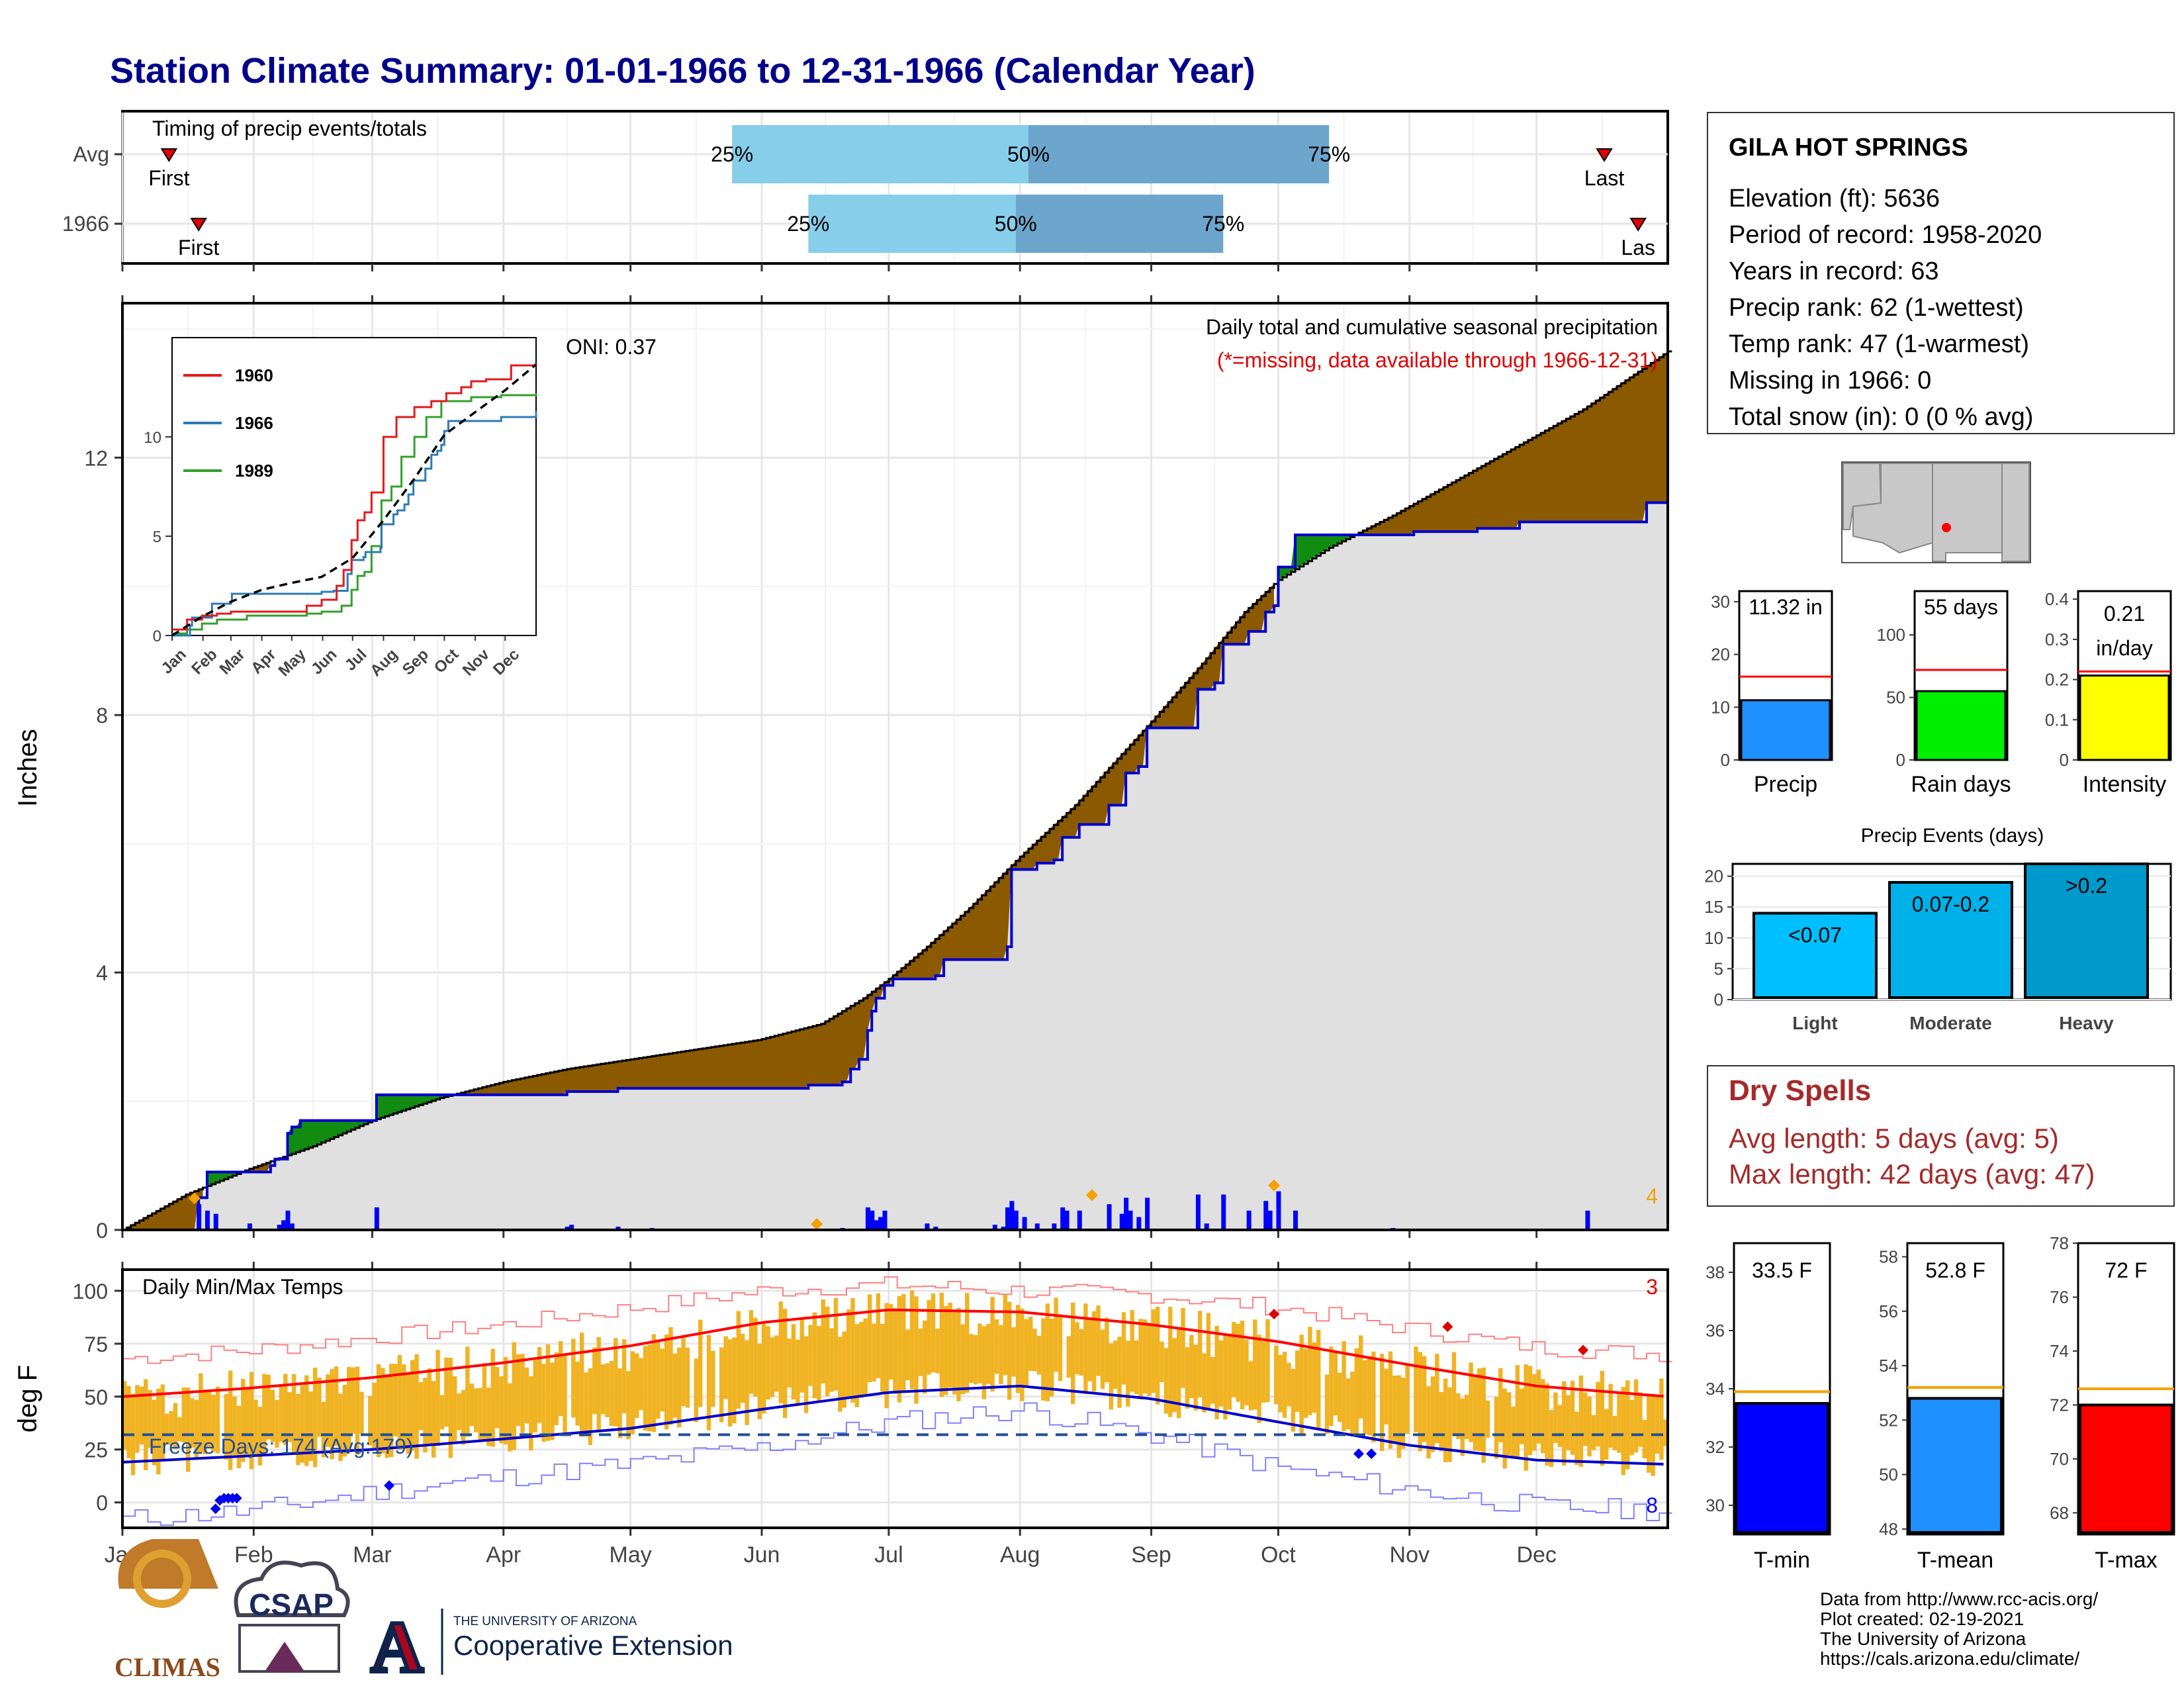  What do you see at coordinates (1877, 308) in the screenshot?
I see `station-precip-rank: Precip rank: 62 (1-wettest)` at bounding box center [1877, 308].